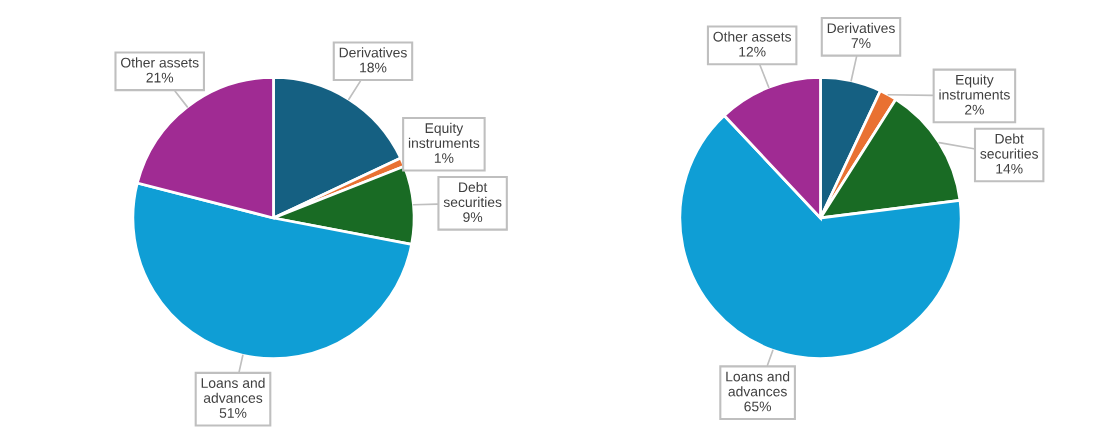 The image size is (1094, 436). What do you see at coordinates (1009, 168) in the screenshot?
I see `data-label: 14%` at bounding box center [1009, 168].